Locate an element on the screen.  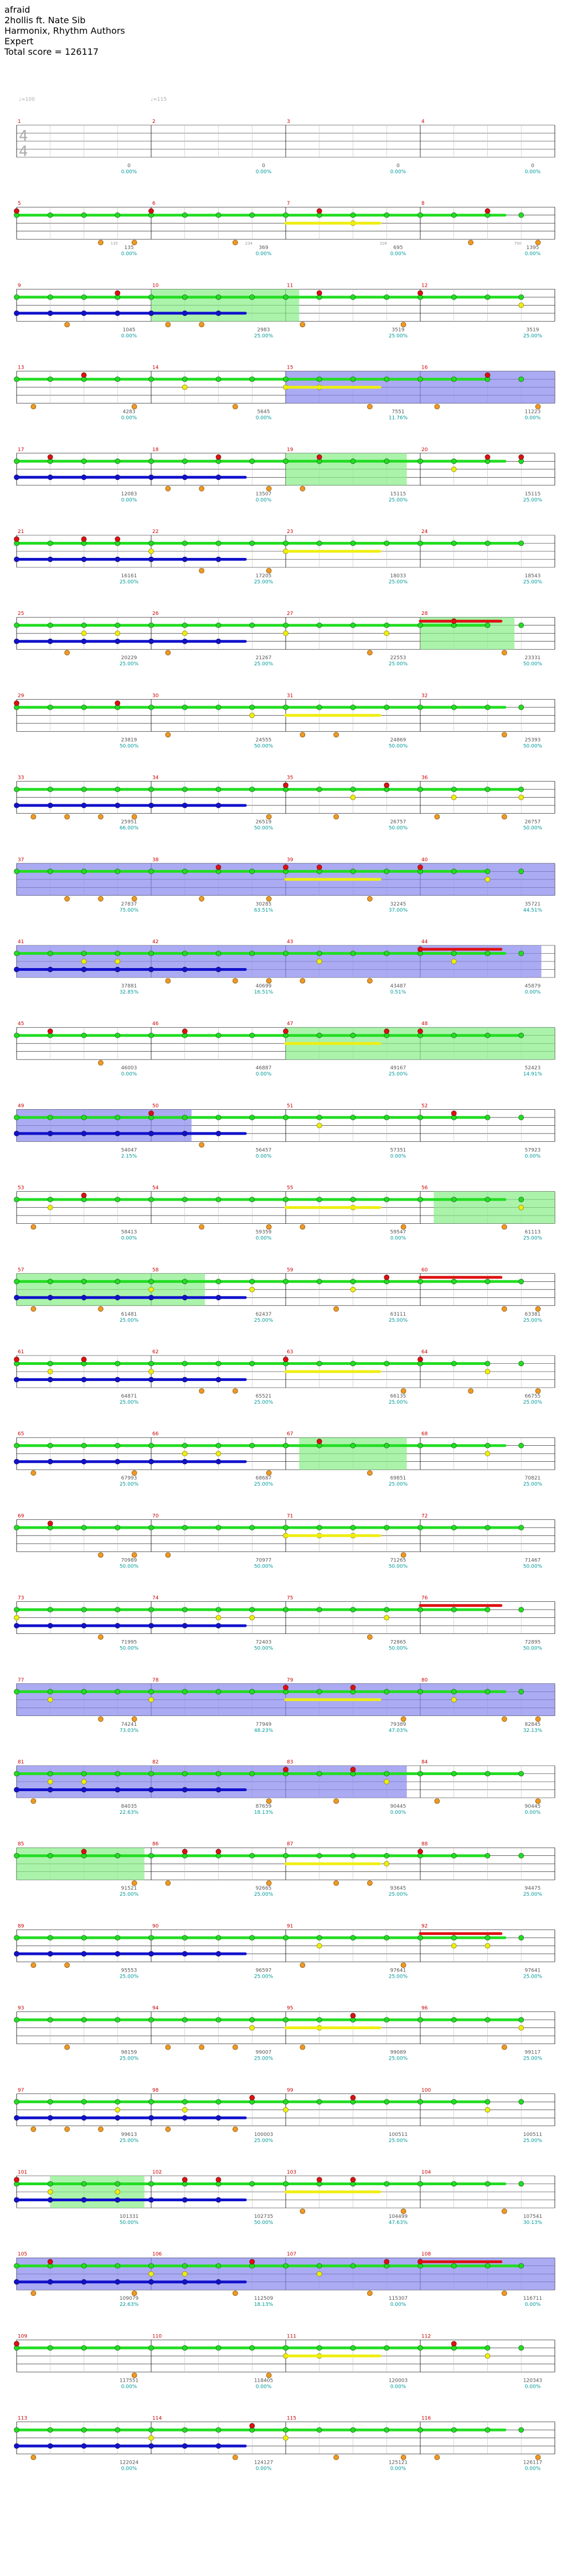
measure-cumulative-score: 61481 is located at coordinates (129, 1314).